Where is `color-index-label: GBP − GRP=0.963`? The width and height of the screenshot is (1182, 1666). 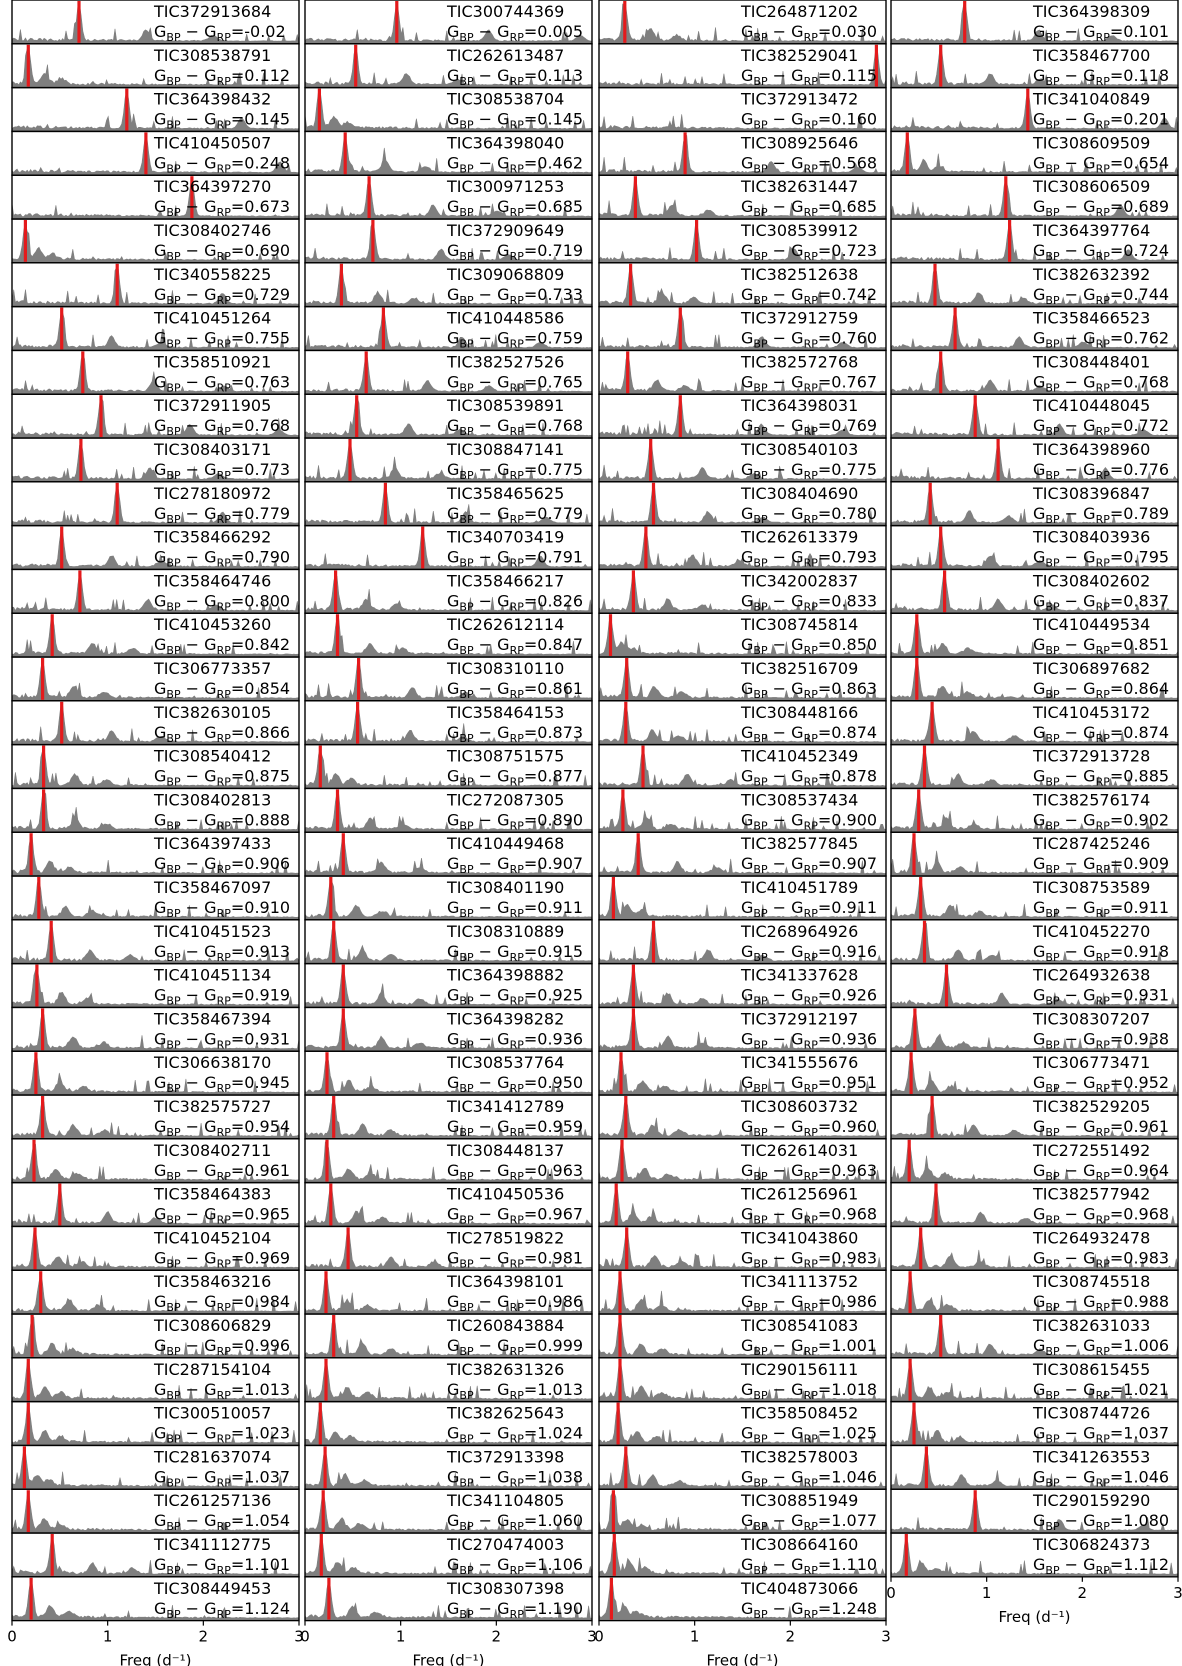
color-index-label: GBP − GRP=0.963 is located at coordinates (515, 1172).